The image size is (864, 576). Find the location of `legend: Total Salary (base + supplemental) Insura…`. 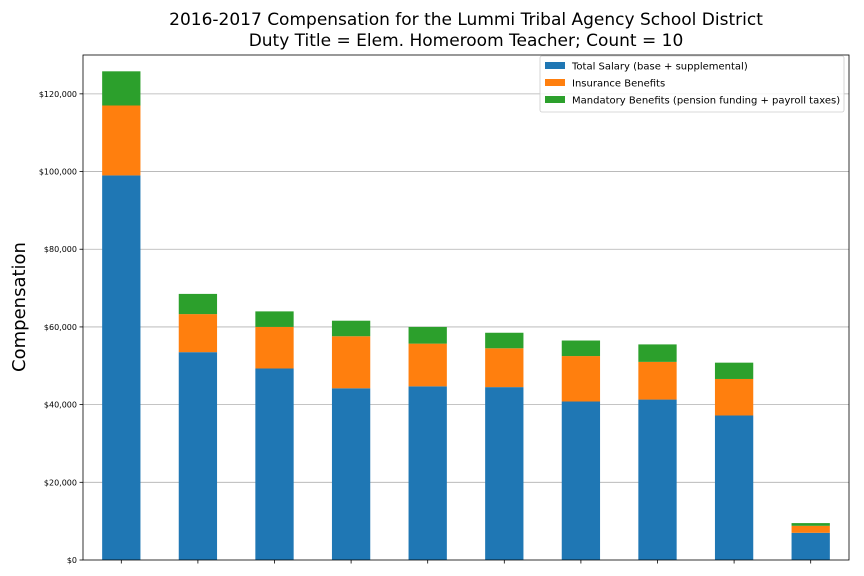

legend: Total Salary (base + supplemental) Insura… is located at coordinates (692, 84).